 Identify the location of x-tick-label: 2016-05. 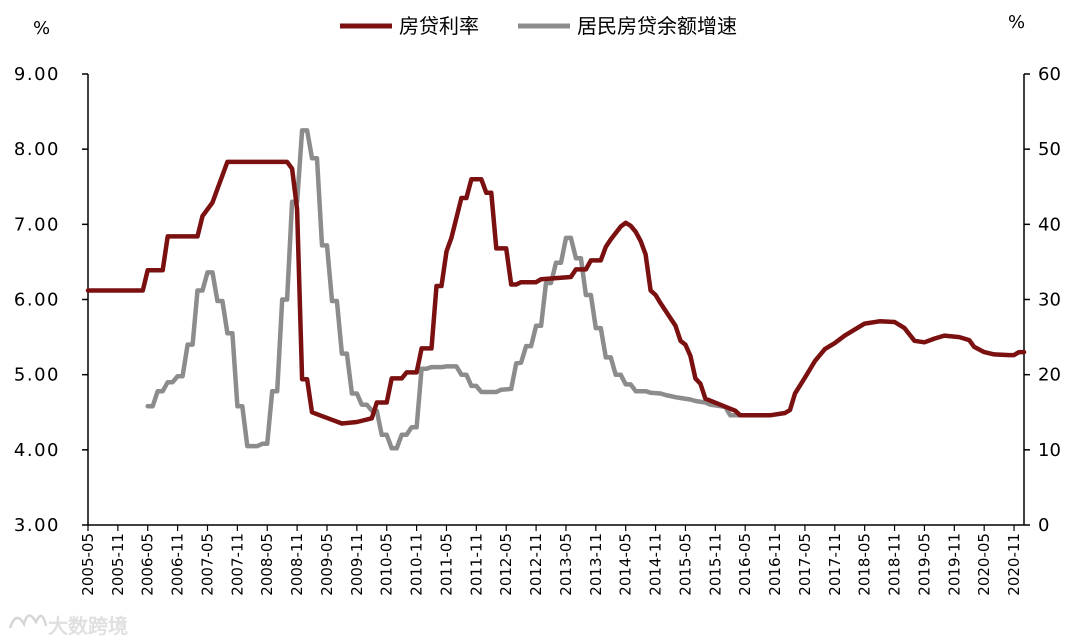
(745, 564).